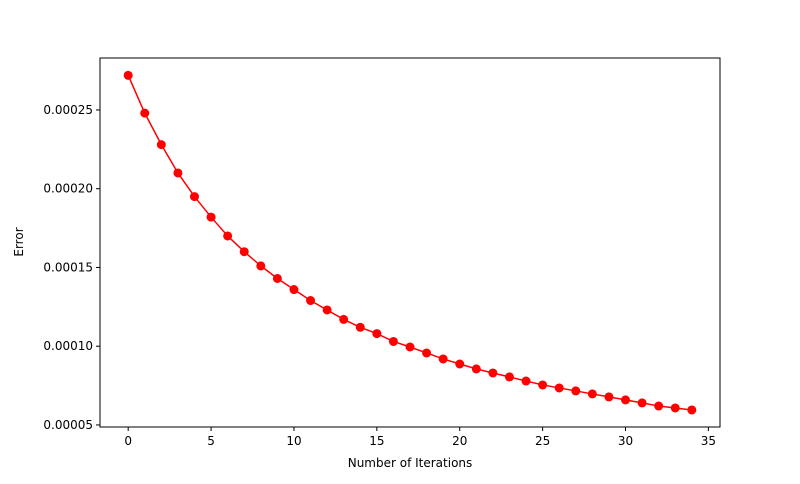 The height and width of the screenshot is (484, 800). What do you see at coordinates (542, 441) in the screenshot?
I see `x-tick-label: 25` at bounding box center [542, 441].